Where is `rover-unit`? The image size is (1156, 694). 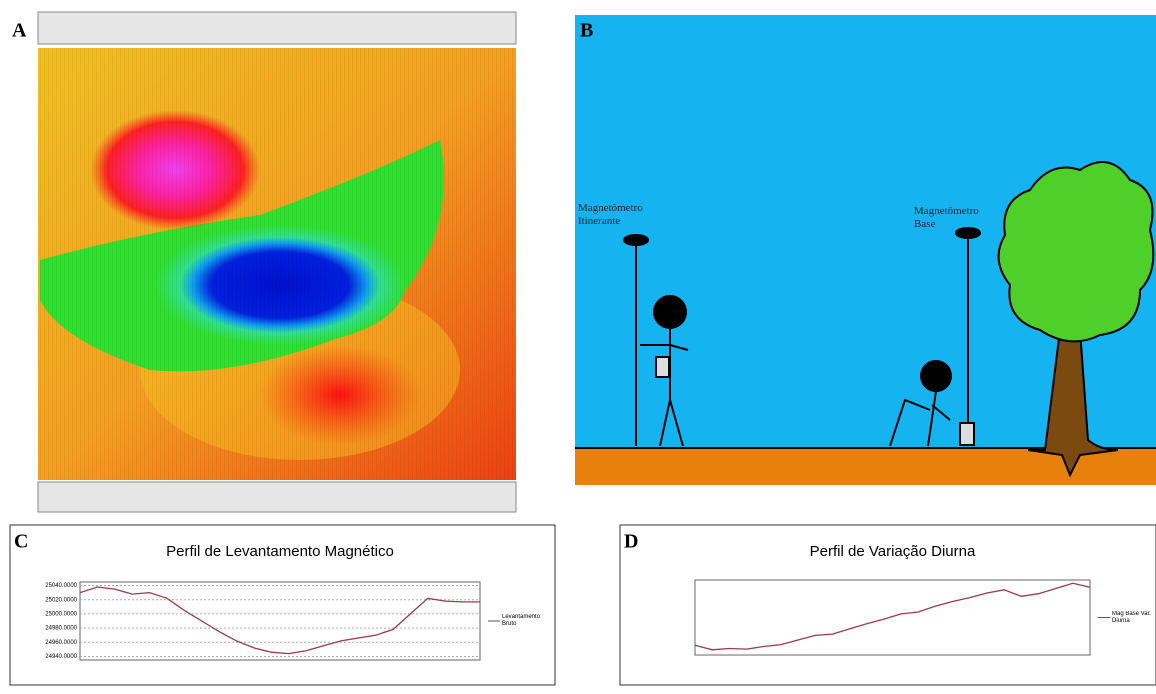 rover-unit is located at coordinates (662, 367).